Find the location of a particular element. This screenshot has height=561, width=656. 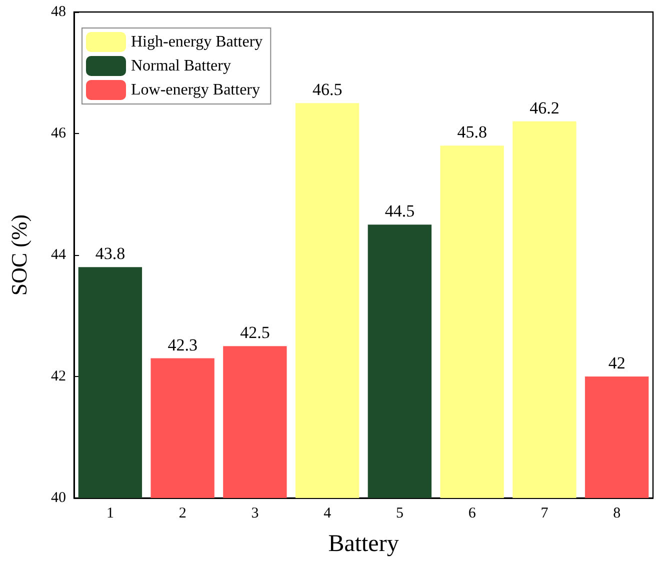

x-tick-label: 3 is located at coordinates (255, 514).